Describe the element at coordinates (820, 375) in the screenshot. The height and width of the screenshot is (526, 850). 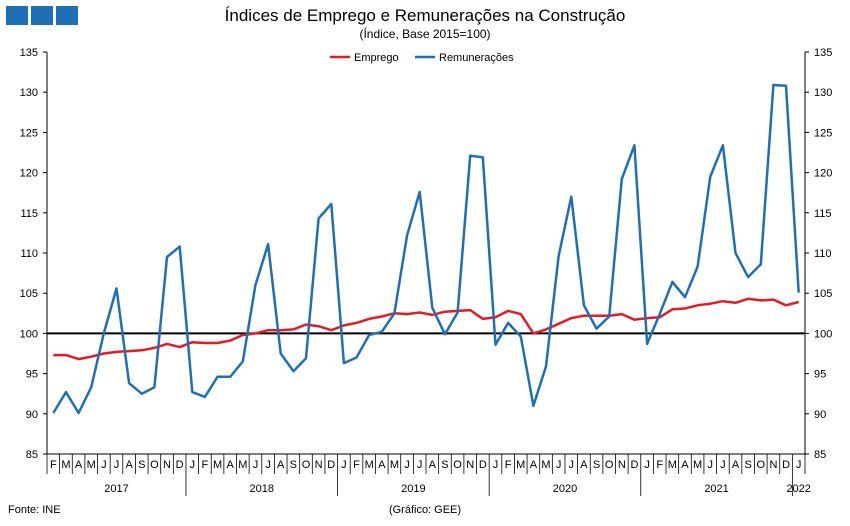
I see `y-tick-label-right: 95` at that location.